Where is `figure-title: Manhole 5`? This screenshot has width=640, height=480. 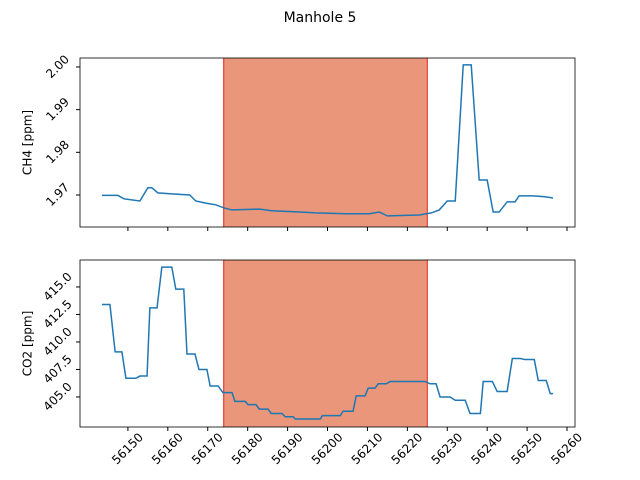 figure-title: Manhole 5 is located at coordinates (320, 18).